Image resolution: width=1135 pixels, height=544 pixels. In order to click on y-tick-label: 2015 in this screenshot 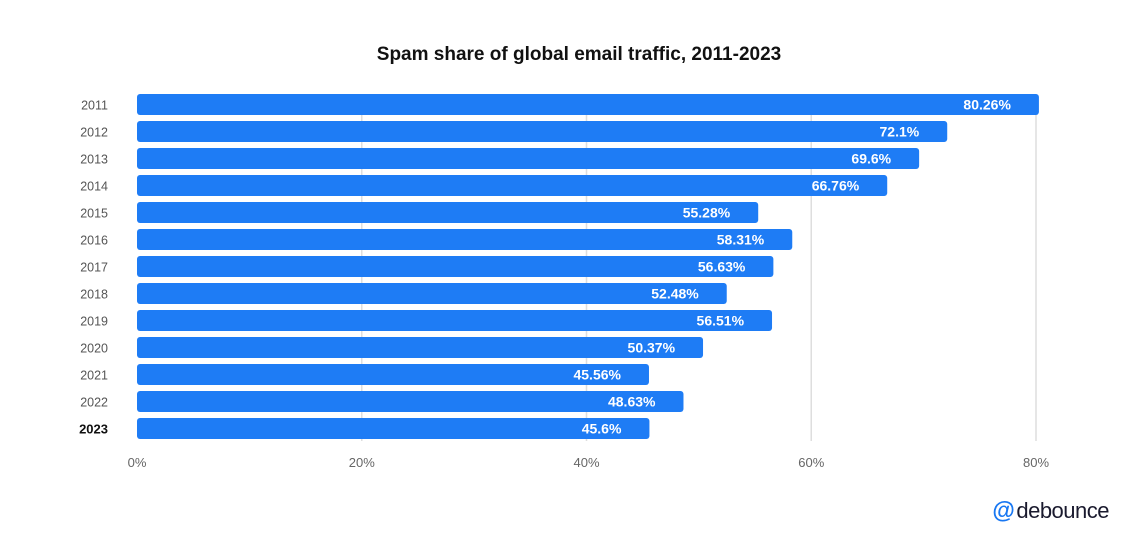, I will do `click(94, 214)`.